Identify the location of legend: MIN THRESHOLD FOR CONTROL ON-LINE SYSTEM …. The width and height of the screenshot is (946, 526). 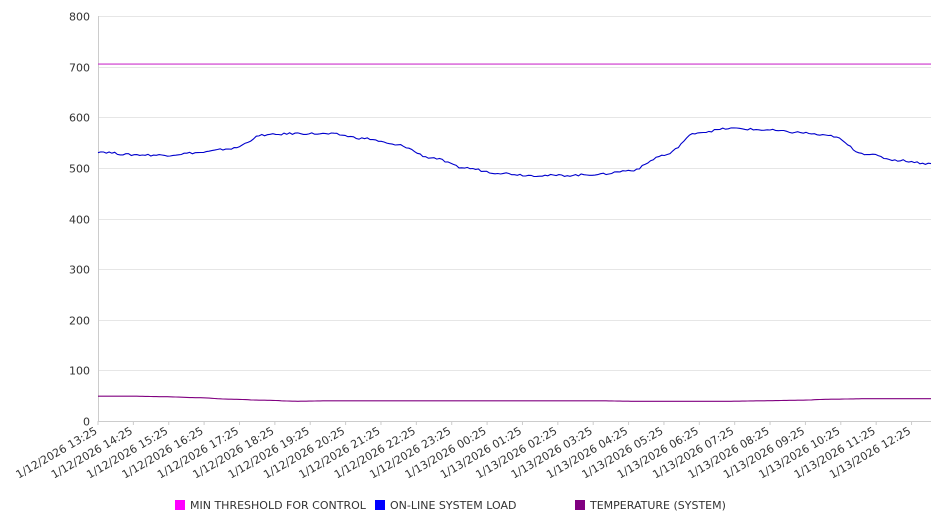
(450, 505).